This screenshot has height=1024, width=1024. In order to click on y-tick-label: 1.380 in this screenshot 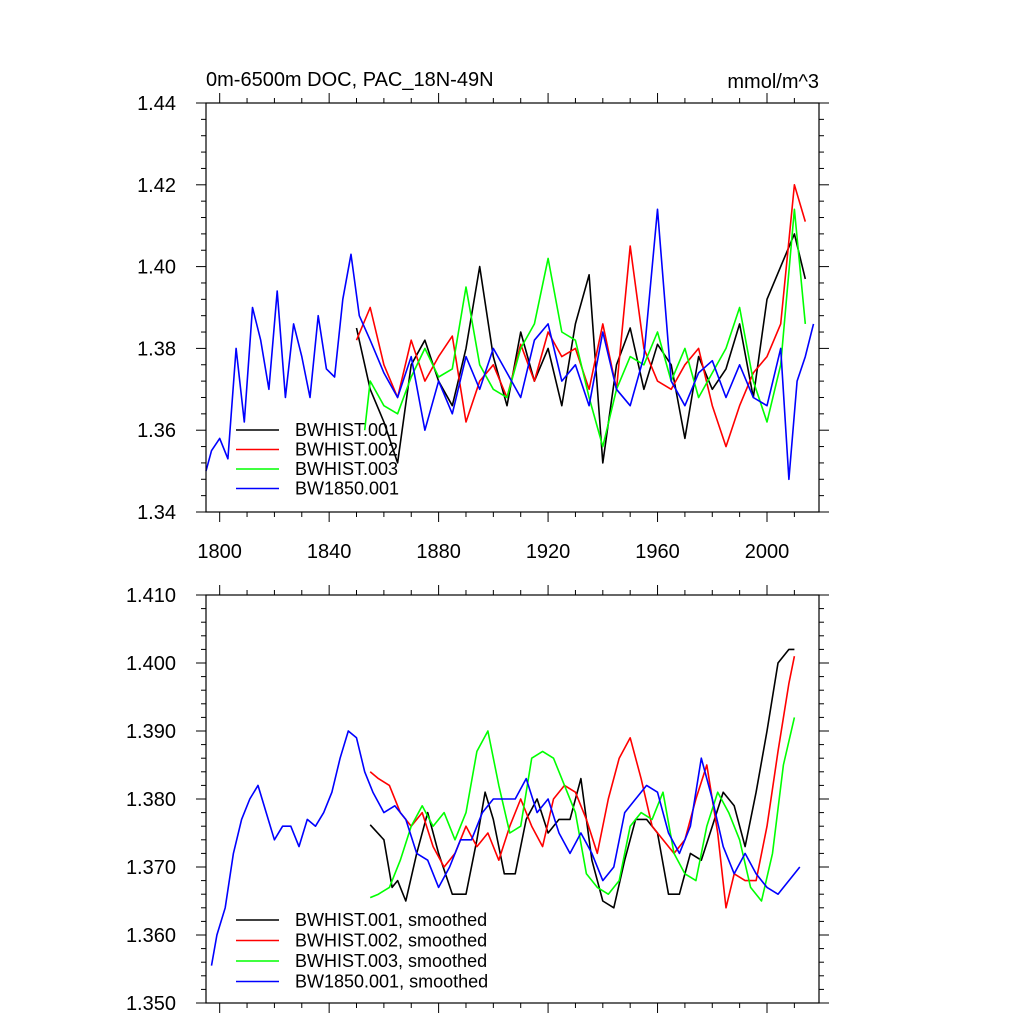, I will do `click(151, 800)`.